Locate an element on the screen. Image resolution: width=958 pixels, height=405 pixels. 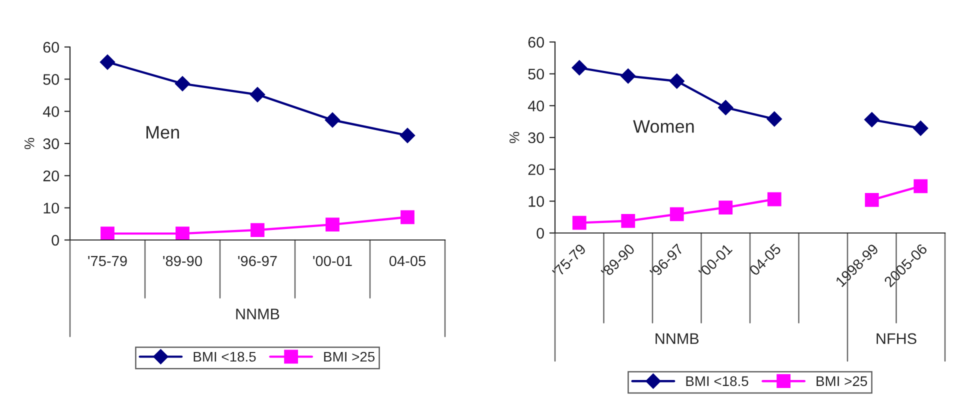
x-tick-label: 04-05 is located at coordinates (407, 261).